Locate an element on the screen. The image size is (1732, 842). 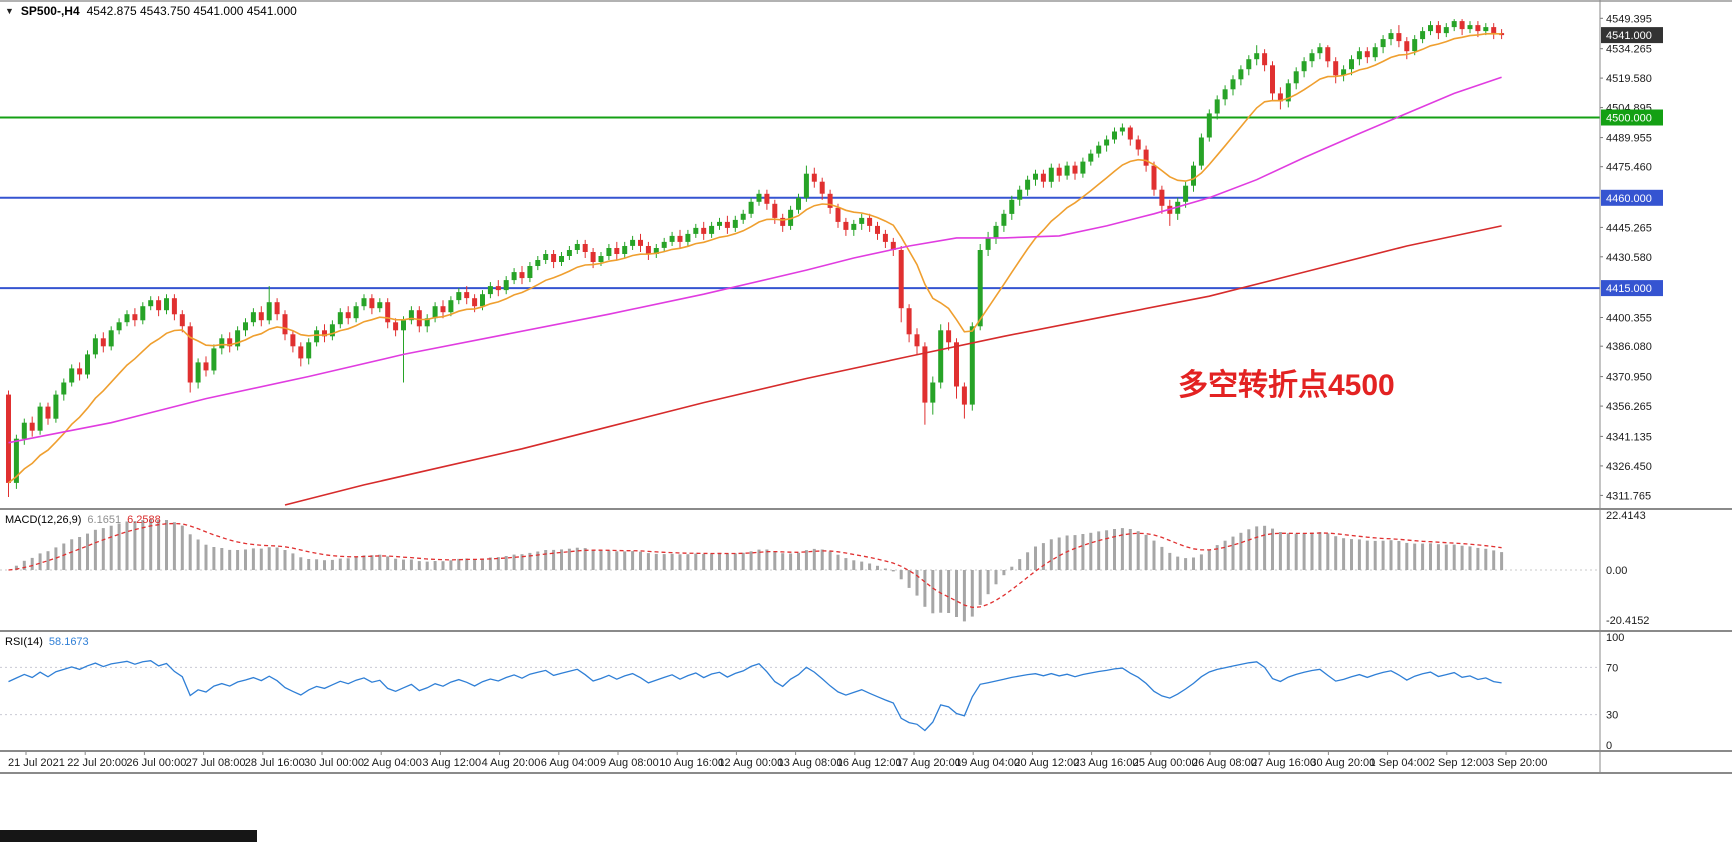
price-axis is located at coordinates (1666, 386).